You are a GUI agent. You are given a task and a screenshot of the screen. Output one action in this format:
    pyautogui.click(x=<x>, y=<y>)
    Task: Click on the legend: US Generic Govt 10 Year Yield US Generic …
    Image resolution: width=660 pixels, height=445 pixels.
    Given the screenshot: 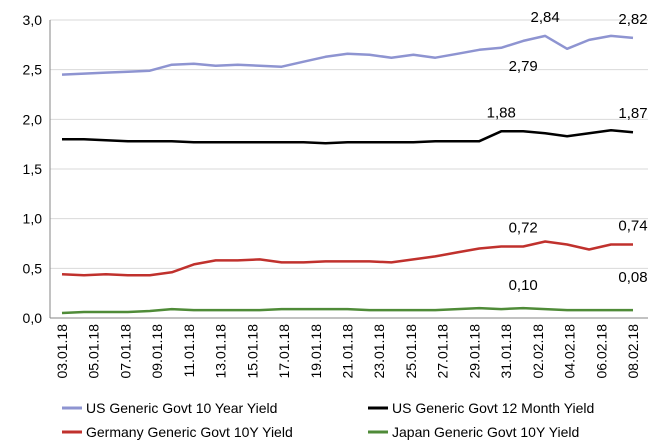 What is the action you would take?
    pyautogui.click(x=328, y=420)
    